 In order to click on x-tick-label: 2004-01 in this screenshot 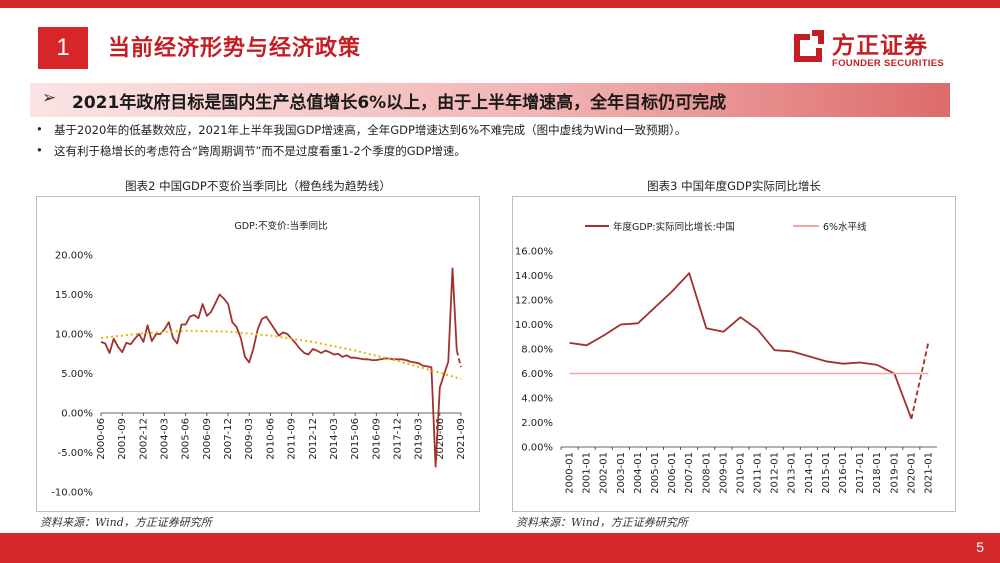, I will do `click(638, 473)`.